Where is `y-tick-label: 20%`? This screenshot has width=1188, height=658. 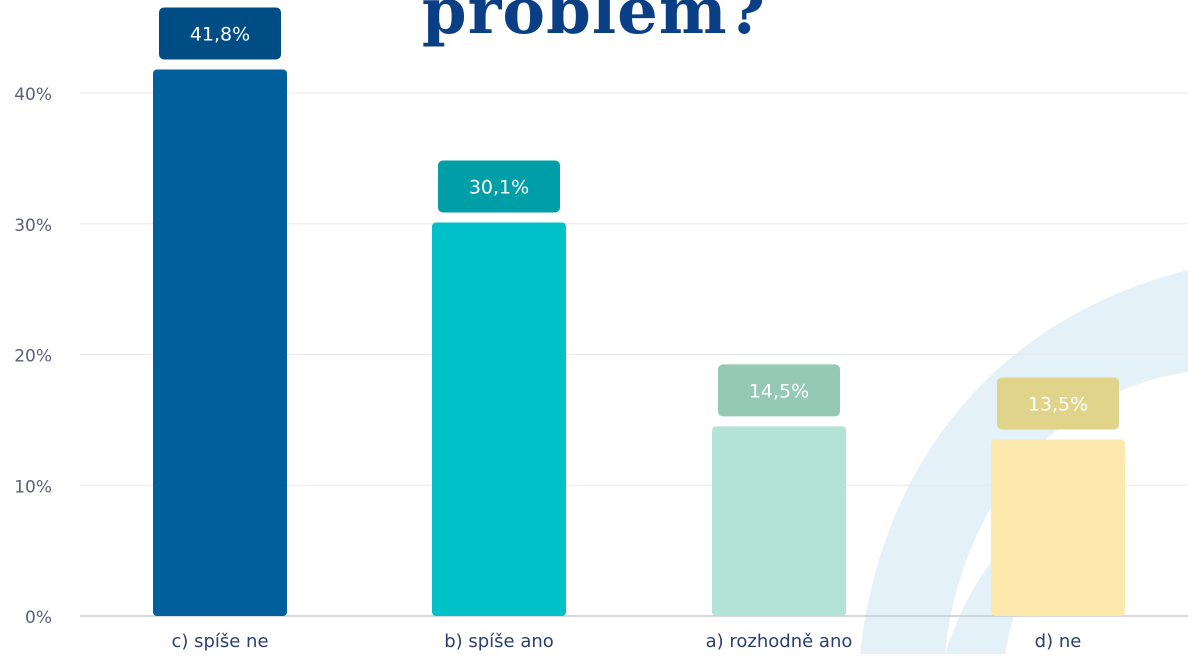 y-tick-label: 20% is located at coordinates (33, 357).